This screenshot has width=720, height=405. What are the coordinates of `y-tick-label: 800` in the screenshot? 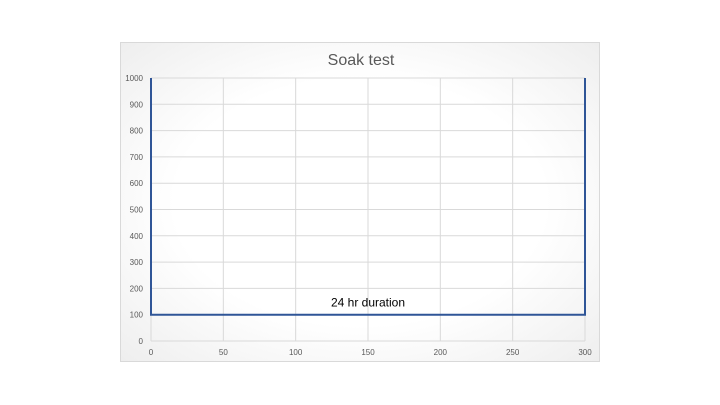 It's located at (137, 131).